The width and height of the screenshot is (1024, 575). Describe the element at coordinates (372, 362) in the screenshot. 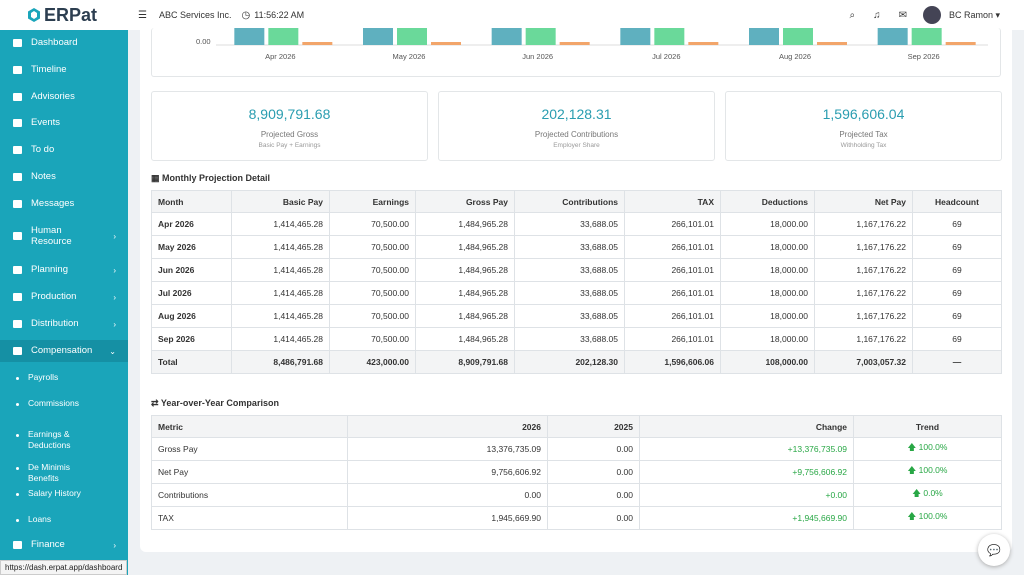

I see `cell: 423,000.00` at that location.